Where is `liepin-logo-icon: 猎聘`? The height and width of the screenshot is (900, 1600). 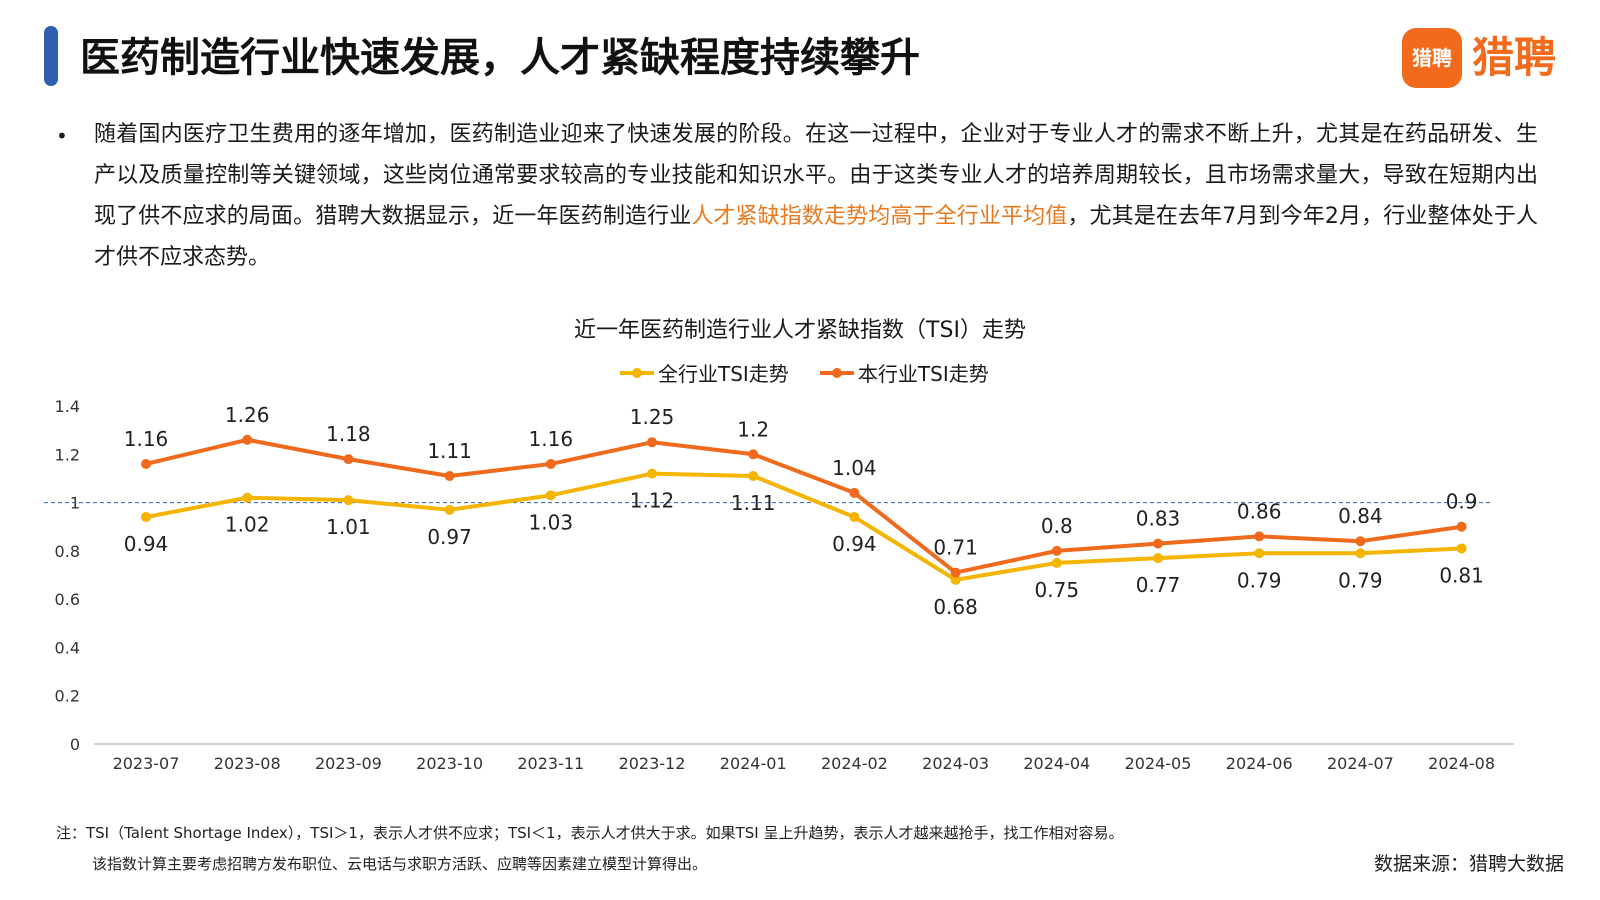
liepin-logo-icon: 猎聘 is located at coordinates (1432, 58).